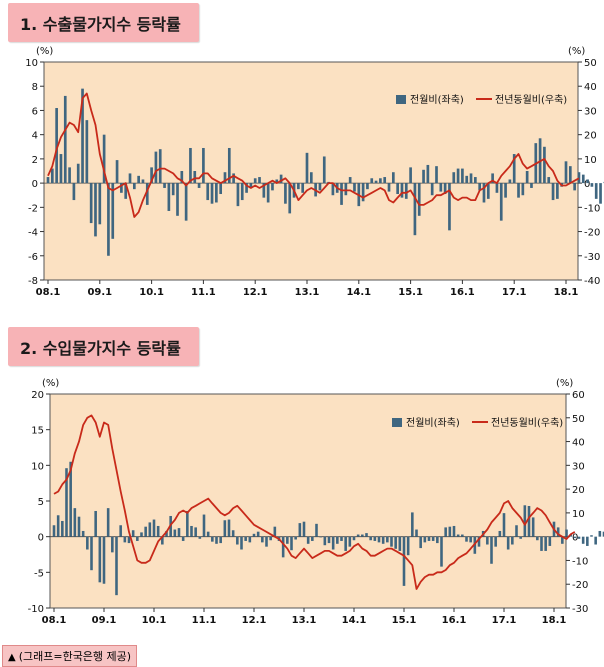  I want to click on x-tick-label: 09.1, so click(99, 292).